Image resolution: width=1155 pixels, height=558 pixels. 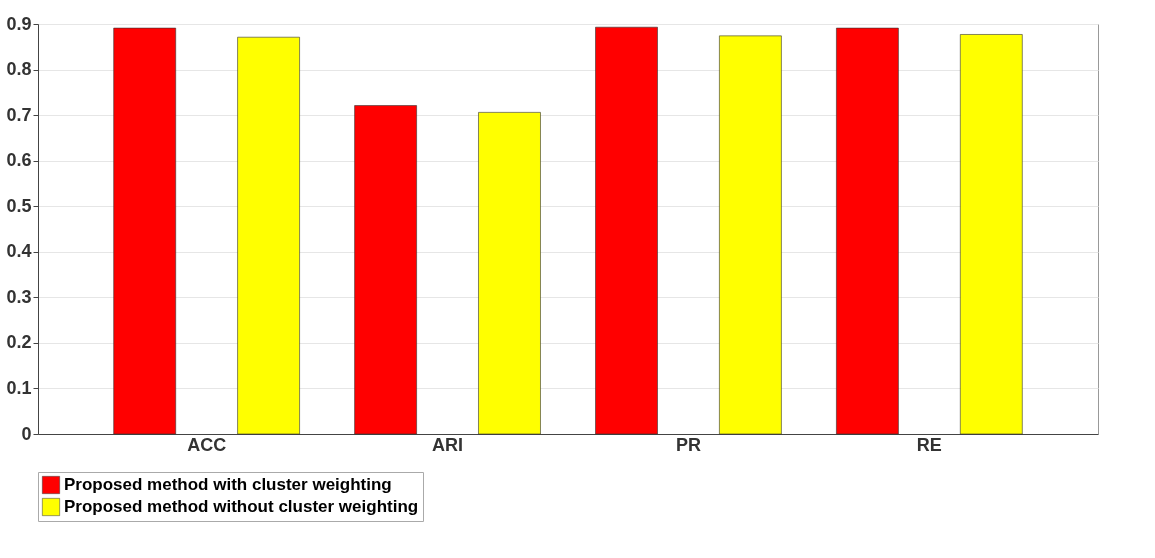 I want to click on y-tick-label: 0.1, so click(x=19, y=387).